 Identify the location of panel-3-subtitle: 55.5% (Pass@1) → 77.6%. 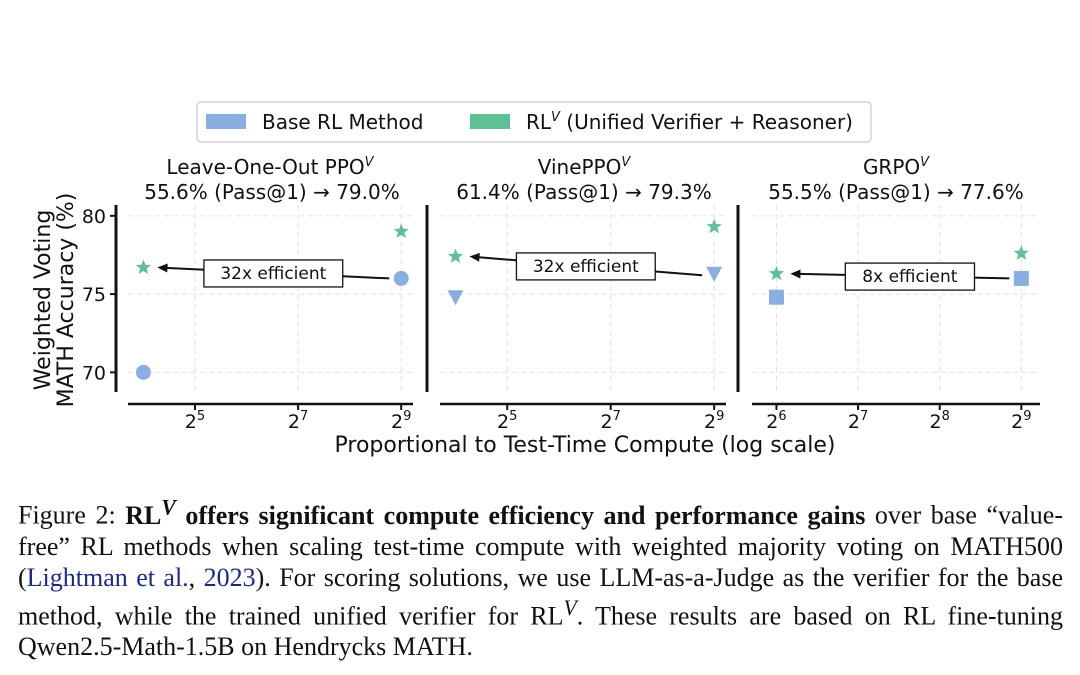
(896, 192).